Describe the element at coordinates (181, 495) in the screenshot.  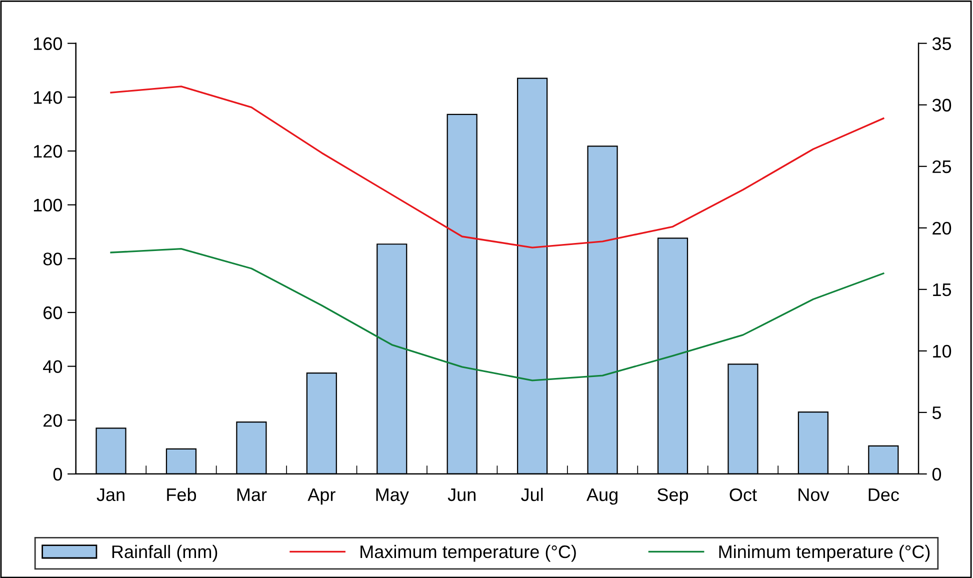
I see `x-tick-label: Feb` at that location.